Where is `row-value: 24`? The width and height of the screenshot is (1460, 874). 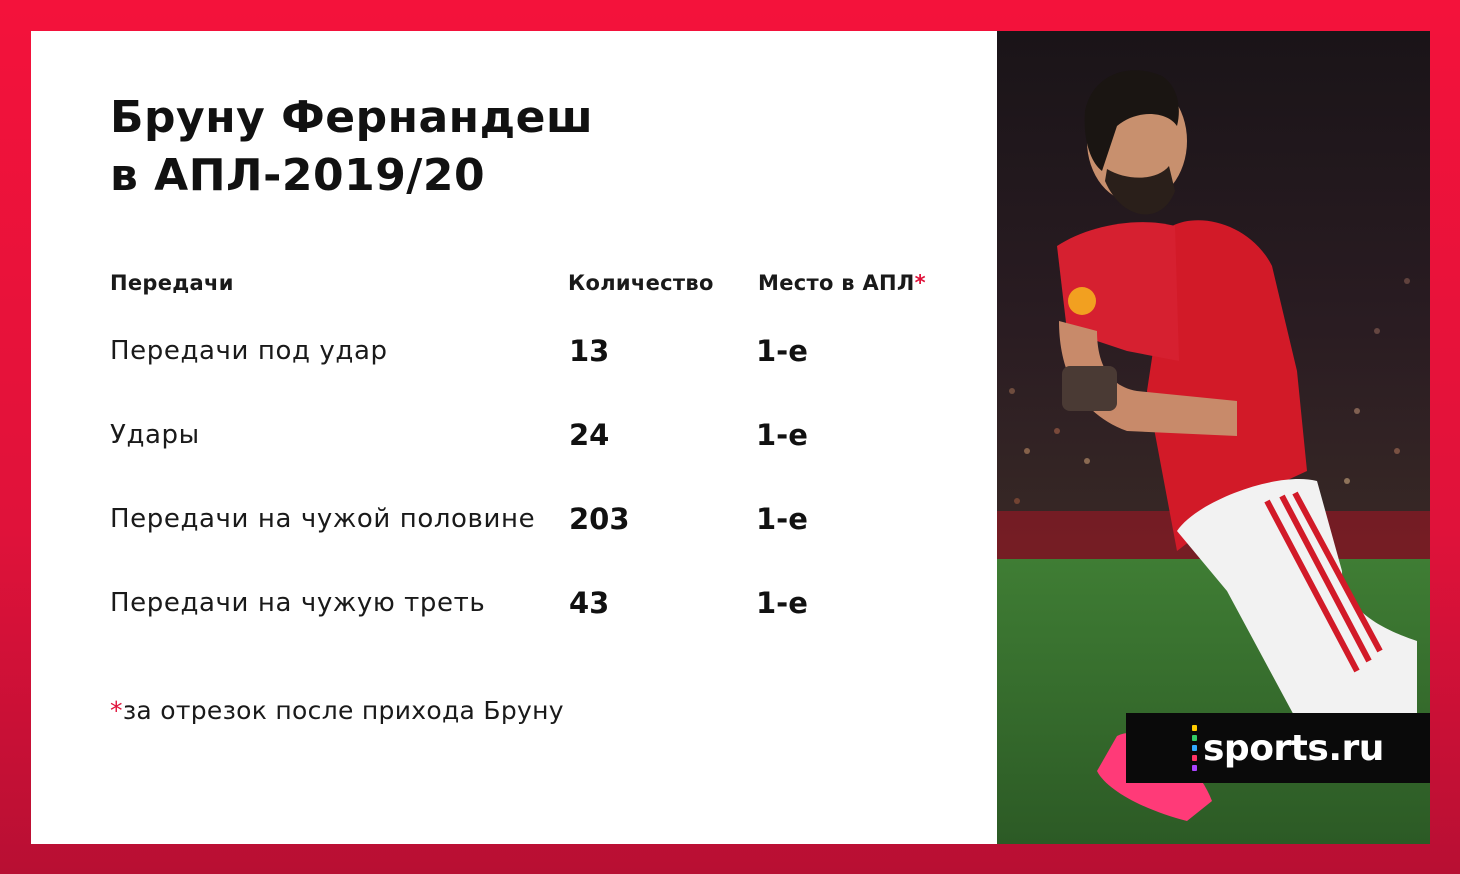
row-value: 24 is located at coordinates (589, 435).